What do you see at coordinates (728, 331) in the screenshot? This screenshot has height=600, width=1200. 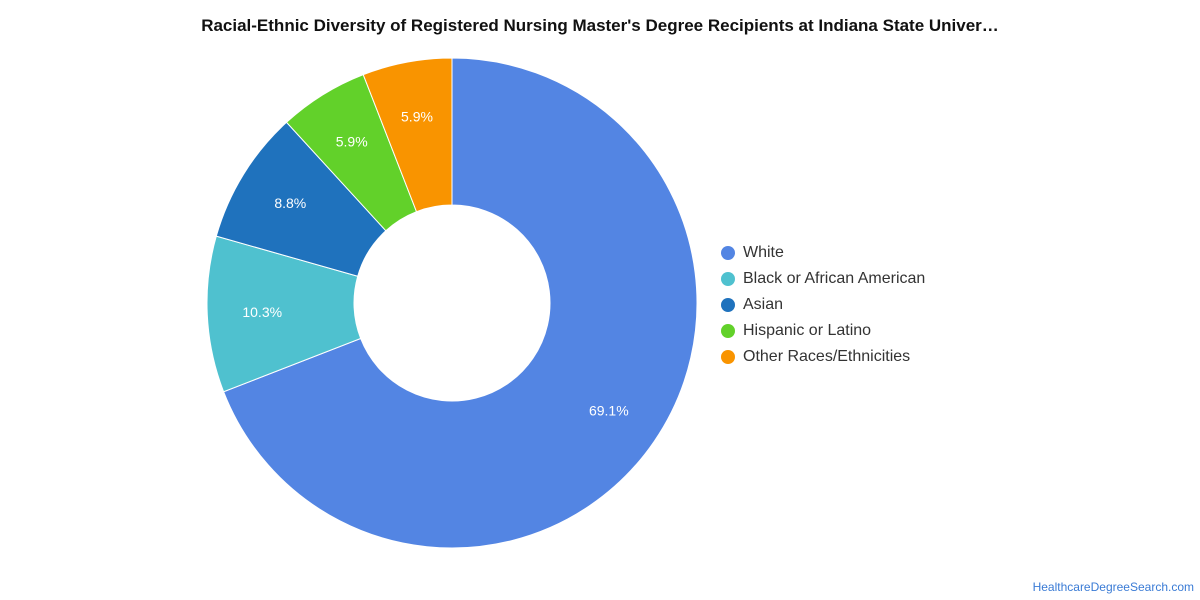 I see `legend-swatch-hispanic-or-latino` at bounding box center [728, 331].